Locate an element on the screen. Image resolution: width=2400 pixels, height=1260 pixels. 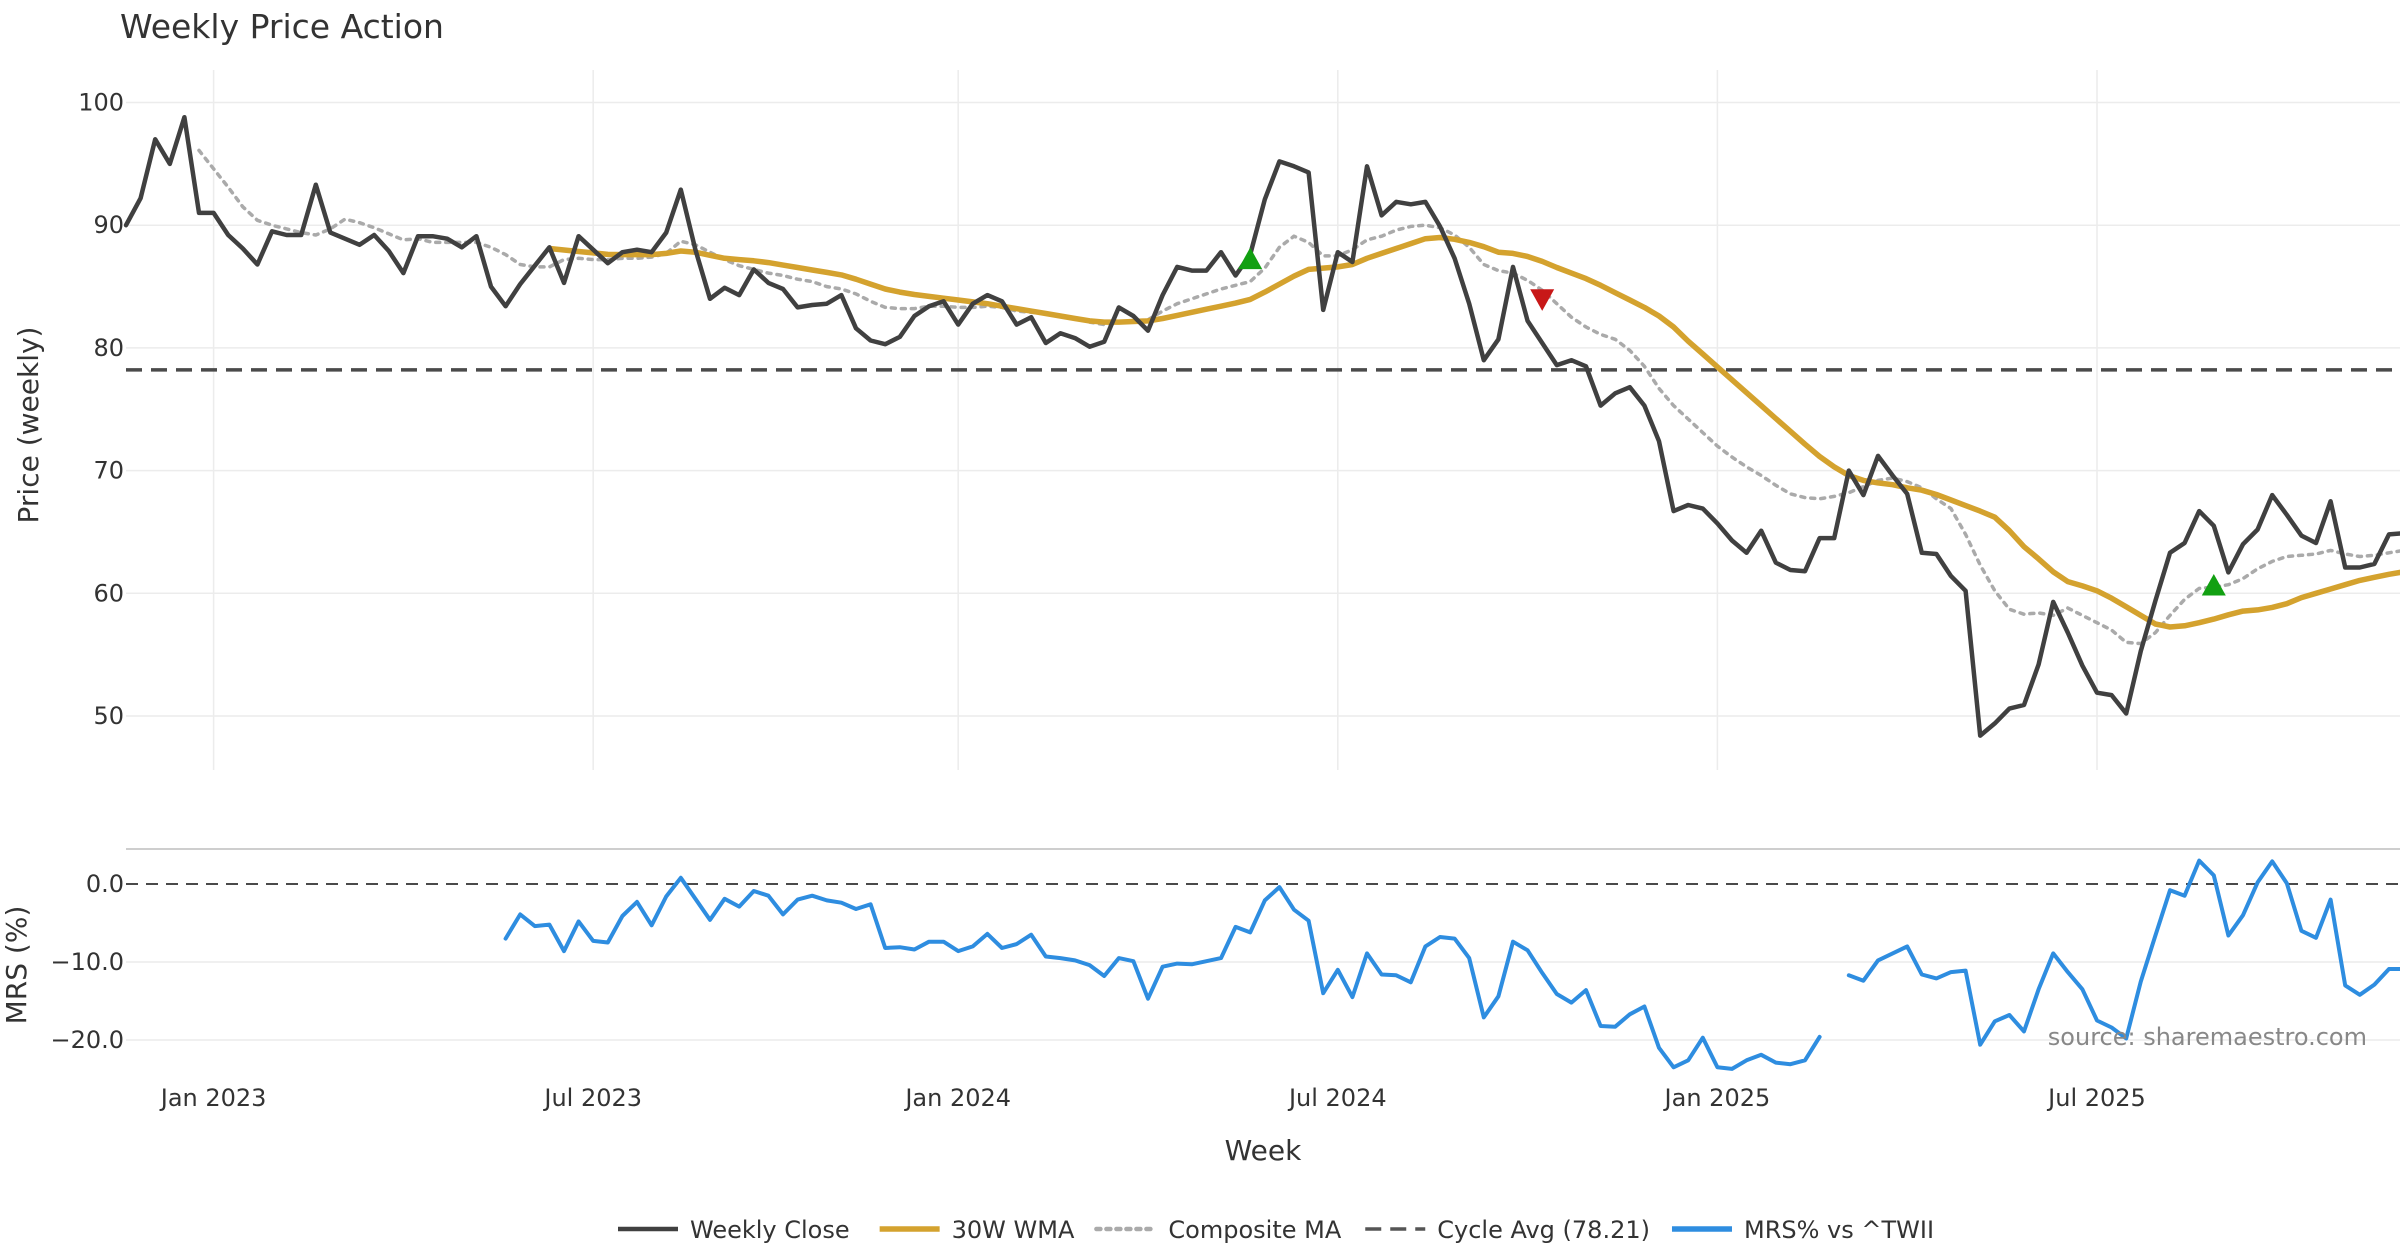
legend-label: 30W WMA is located at coordinates (1013, 1230).